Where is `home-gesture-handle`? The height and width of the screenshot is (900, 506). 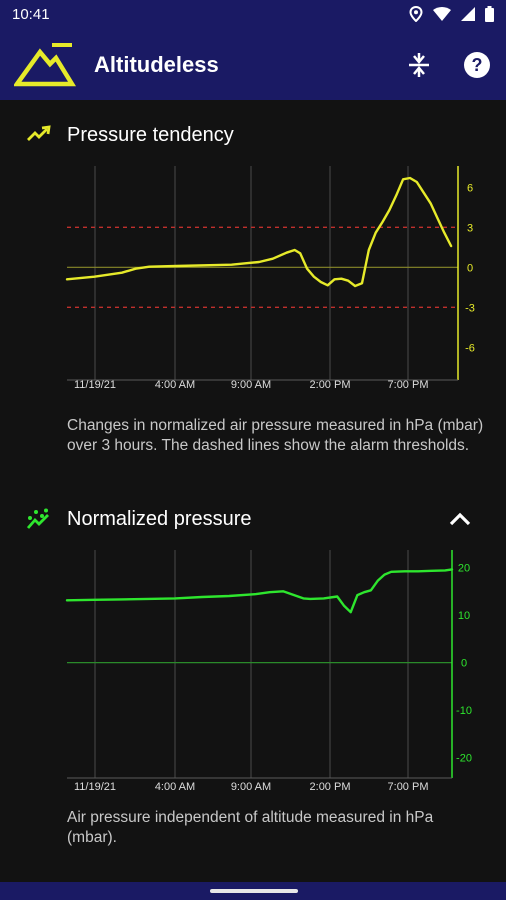 home-gesture-handle is located at coordinates (254, 891).